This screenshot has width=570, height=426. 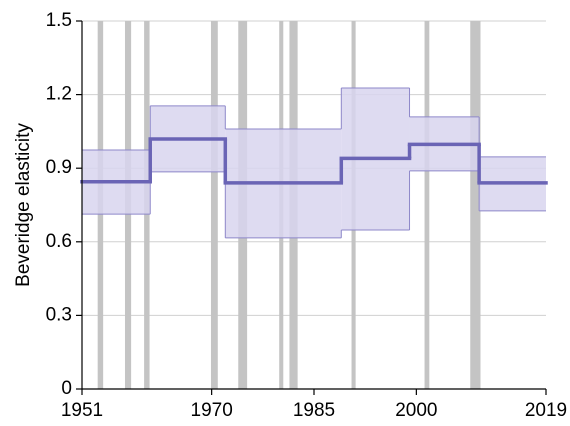 What do you see at coordinates (82, 410) in the screenshot?
I see `x-tick-label: 1951` at bounding box center [82, 410].